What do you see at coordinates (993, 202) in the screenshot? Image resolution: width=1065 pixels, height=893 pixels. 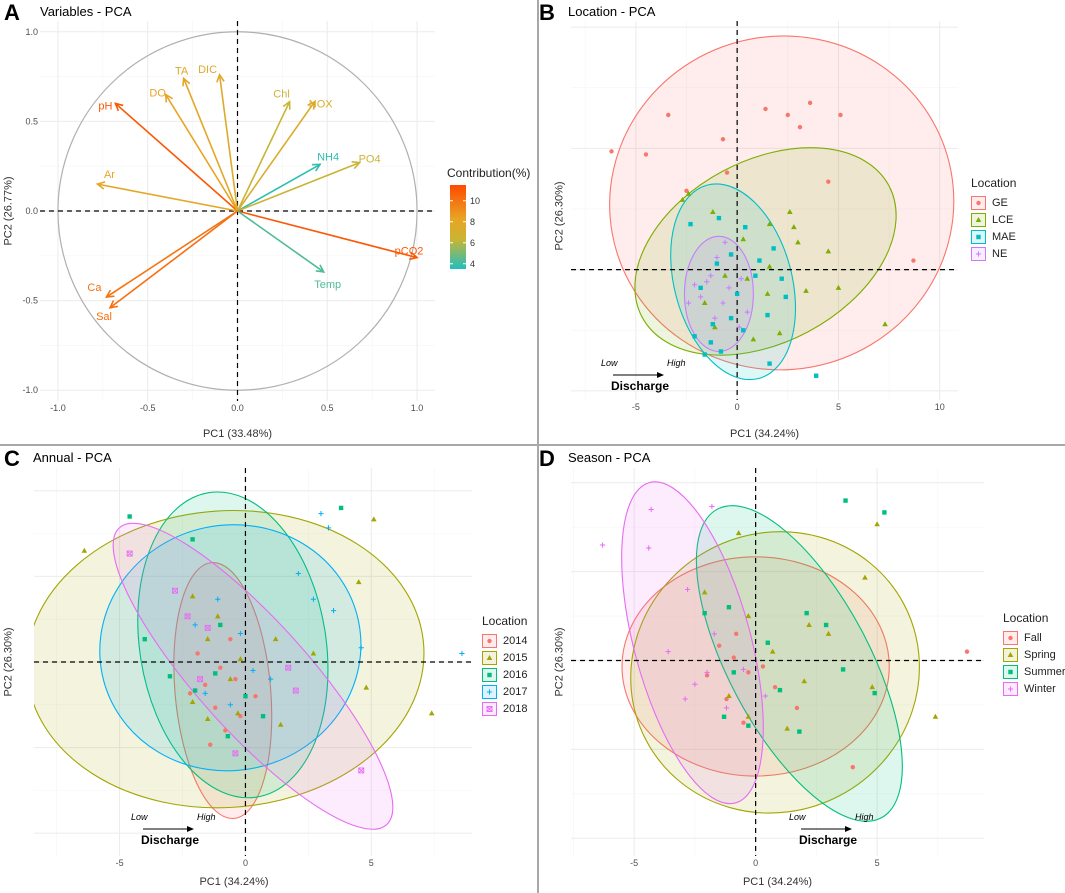 I see `legend-item-ge: GE` at bounding box center [993, 202].